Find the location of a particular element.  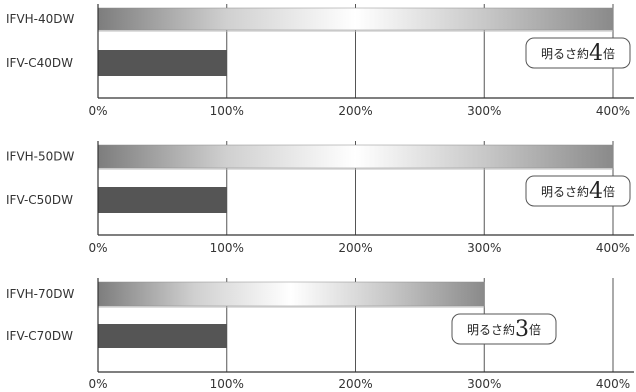

category-label: IFV-C70DW is located at coordinates (39, 336).